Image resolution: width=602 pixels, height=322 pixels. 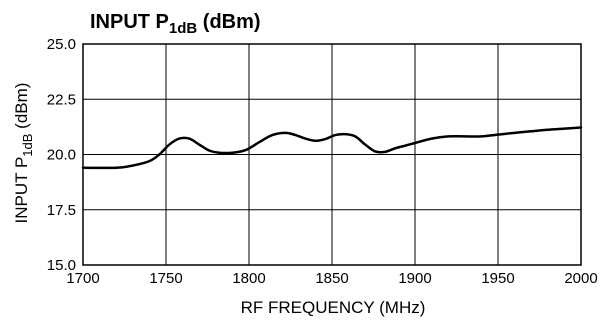 I want to click on chart-title: INPUT P1dB (dBm), so click(x=175, y=24).